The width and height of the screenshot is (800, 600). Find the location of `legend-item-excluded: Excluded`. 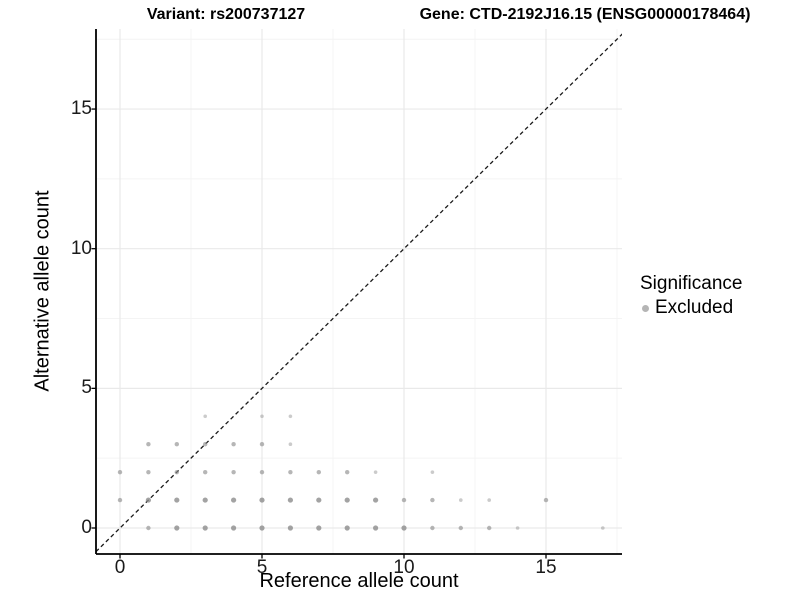

legend-item-excluded: Excluded is located at coordinates (691, 308).